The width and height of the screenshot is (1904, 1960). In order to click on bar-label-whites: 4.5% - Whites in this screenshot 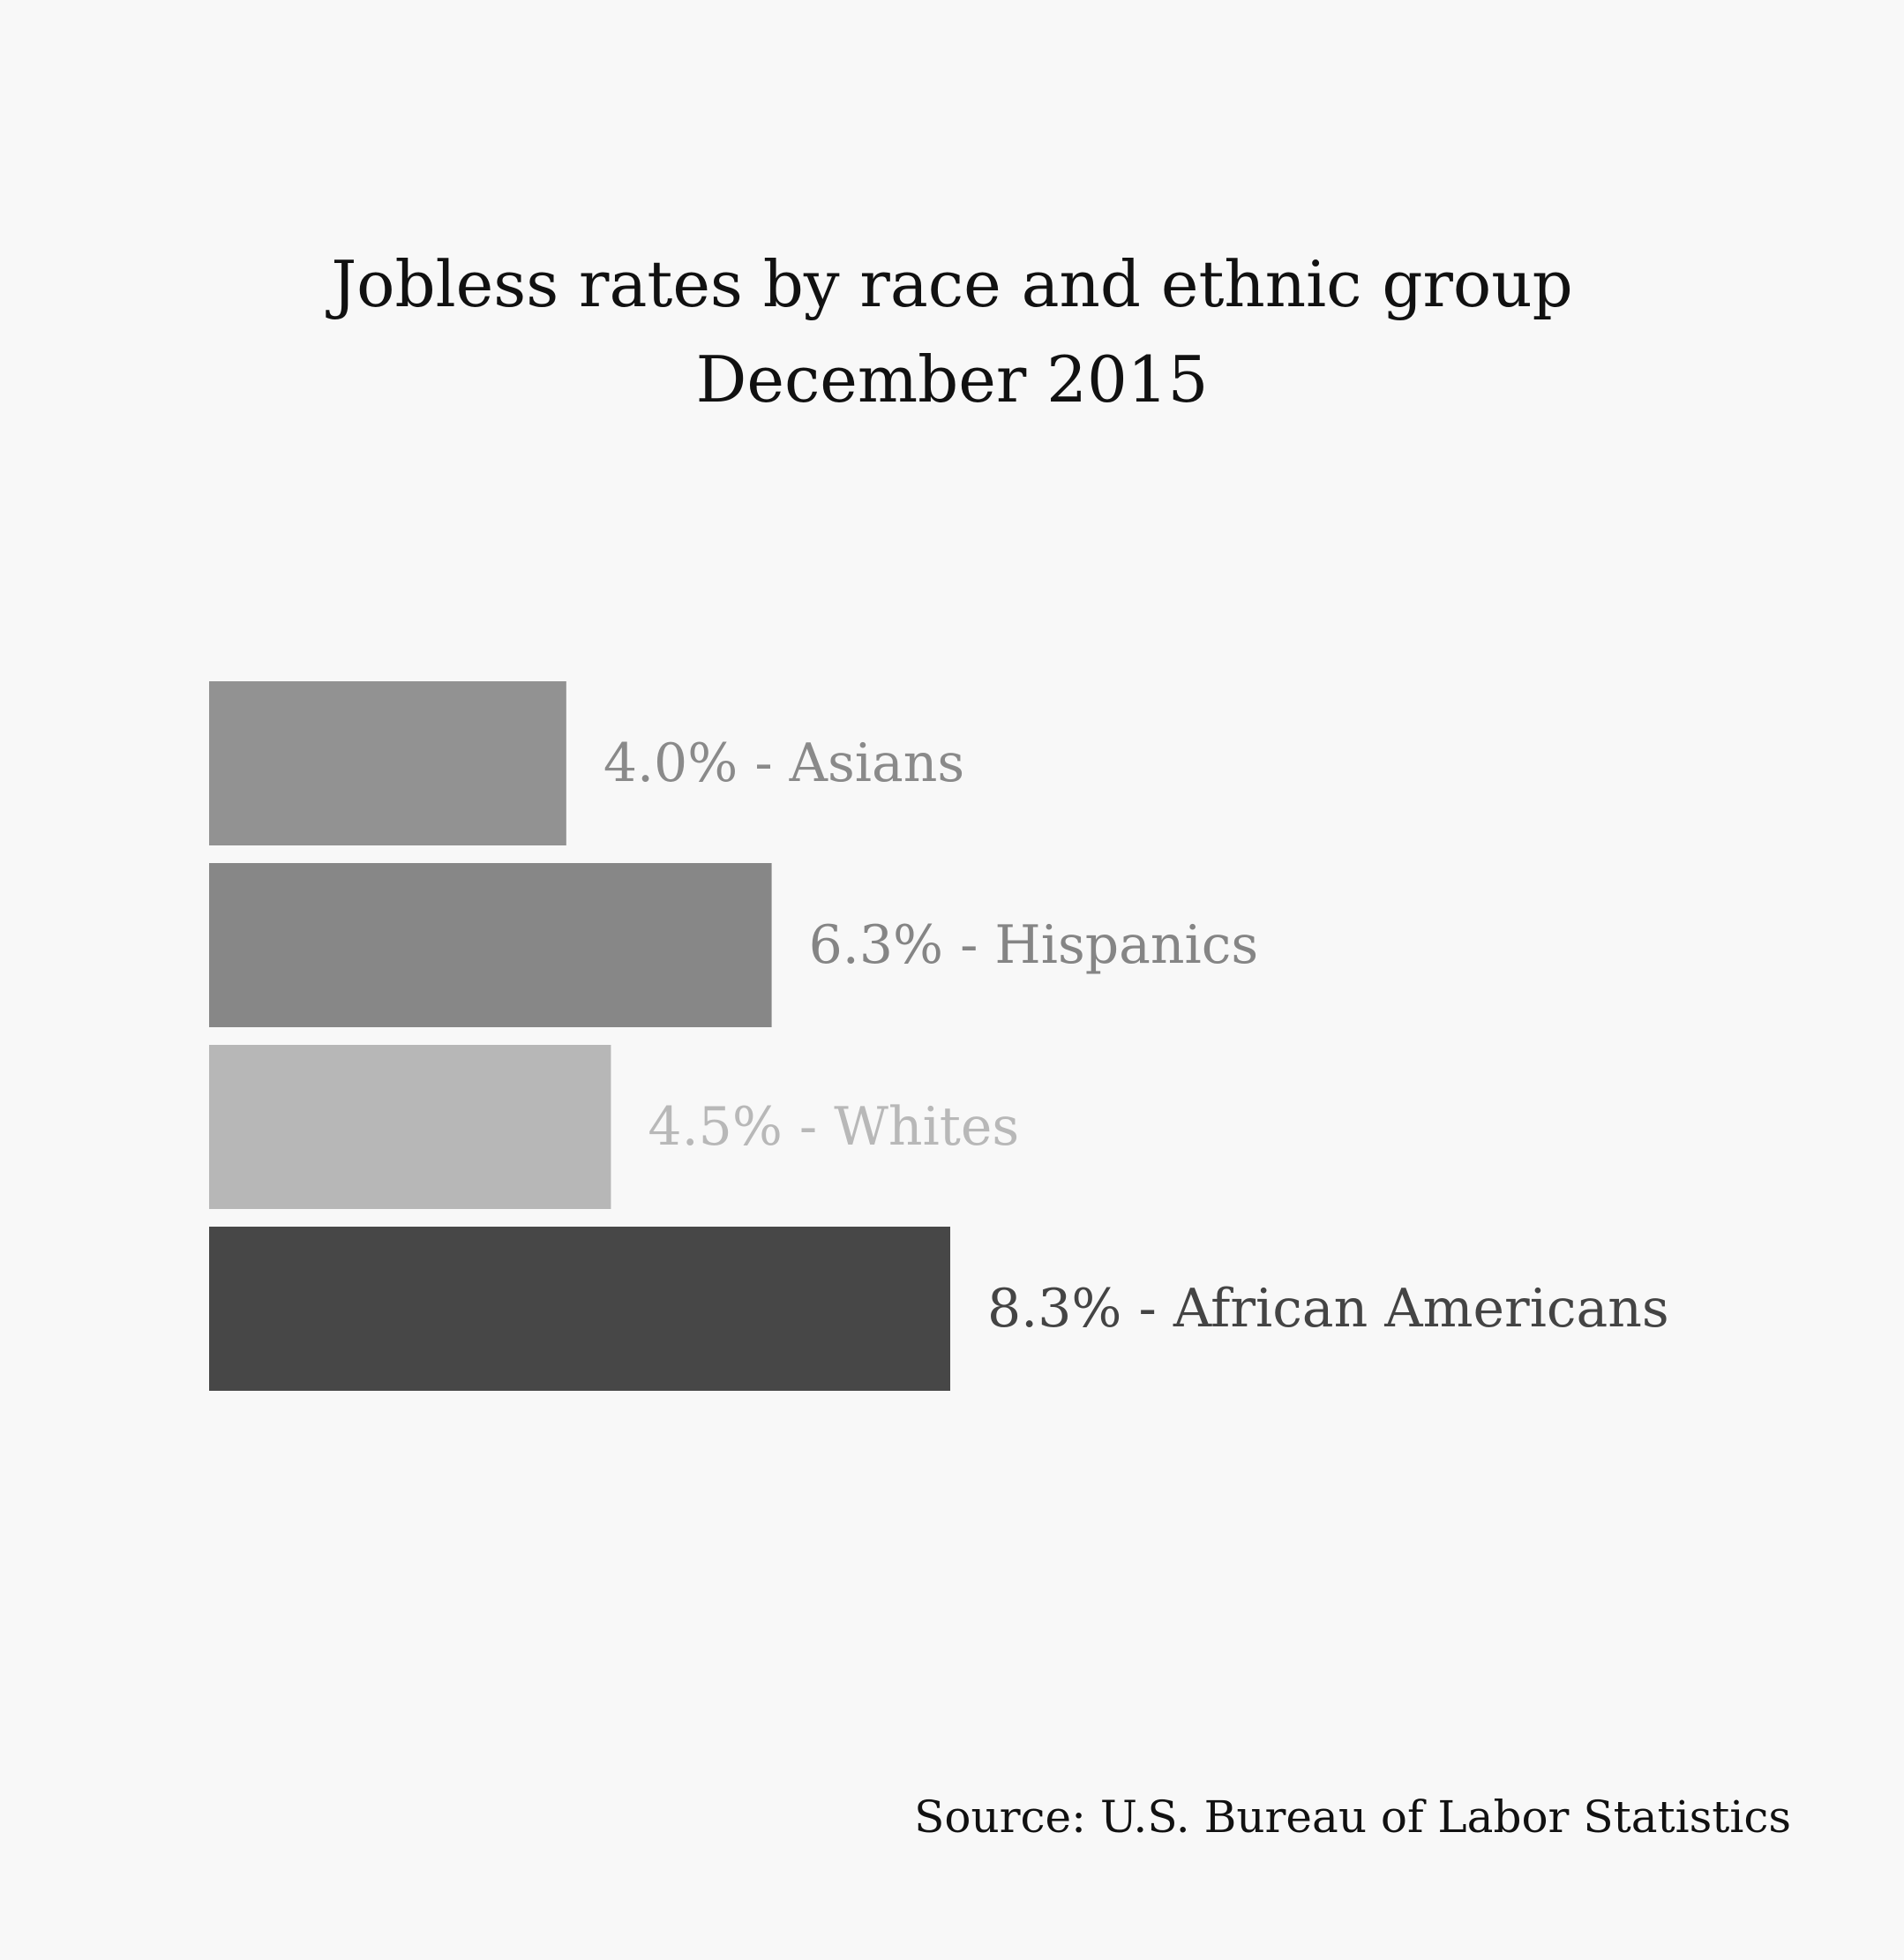, I will do `click(833, 1127)`.